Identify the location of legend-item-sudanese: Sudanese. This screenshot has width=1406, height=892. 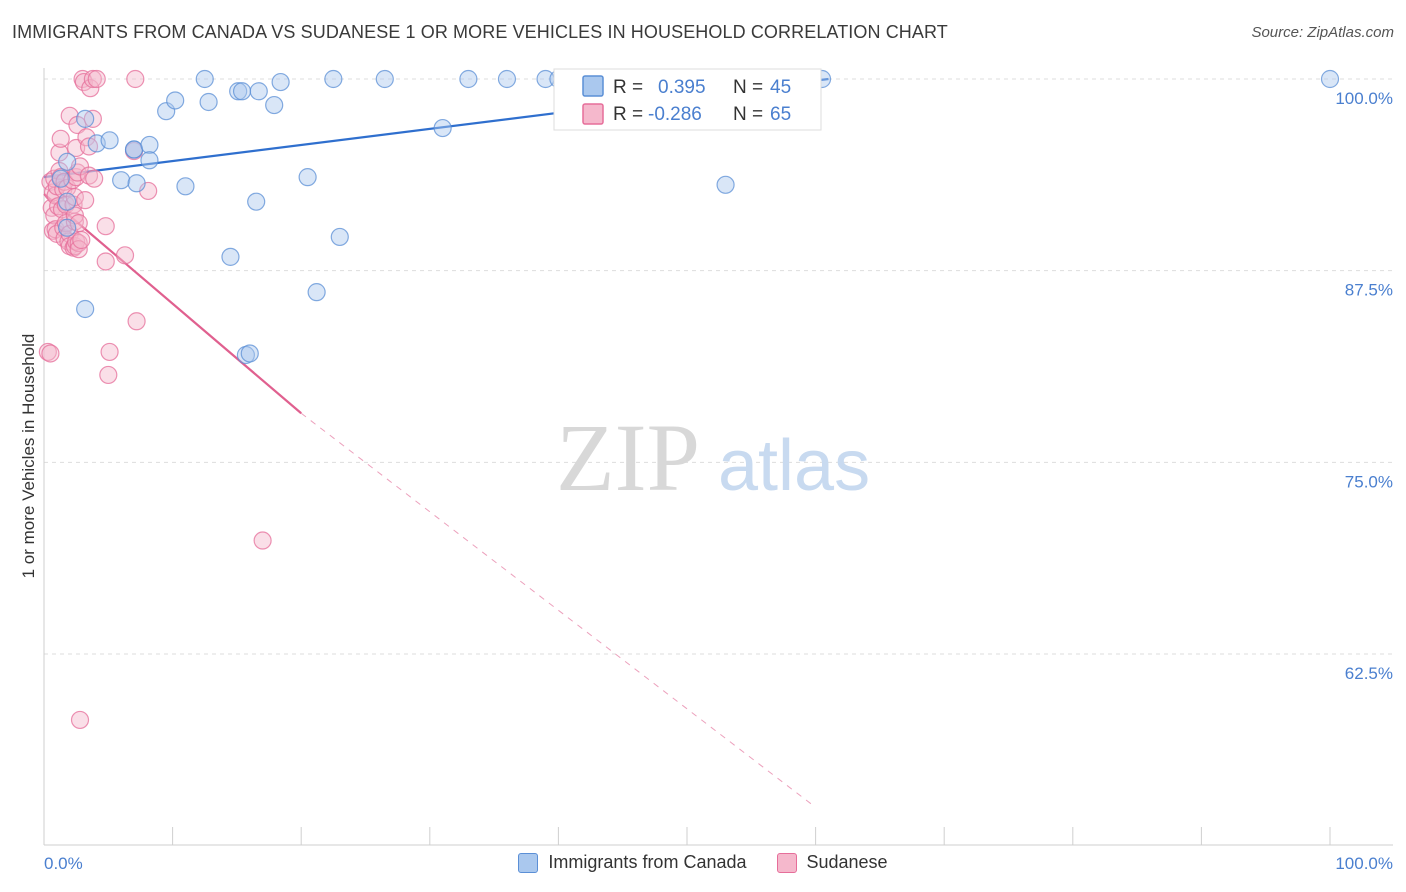
(832, 862).